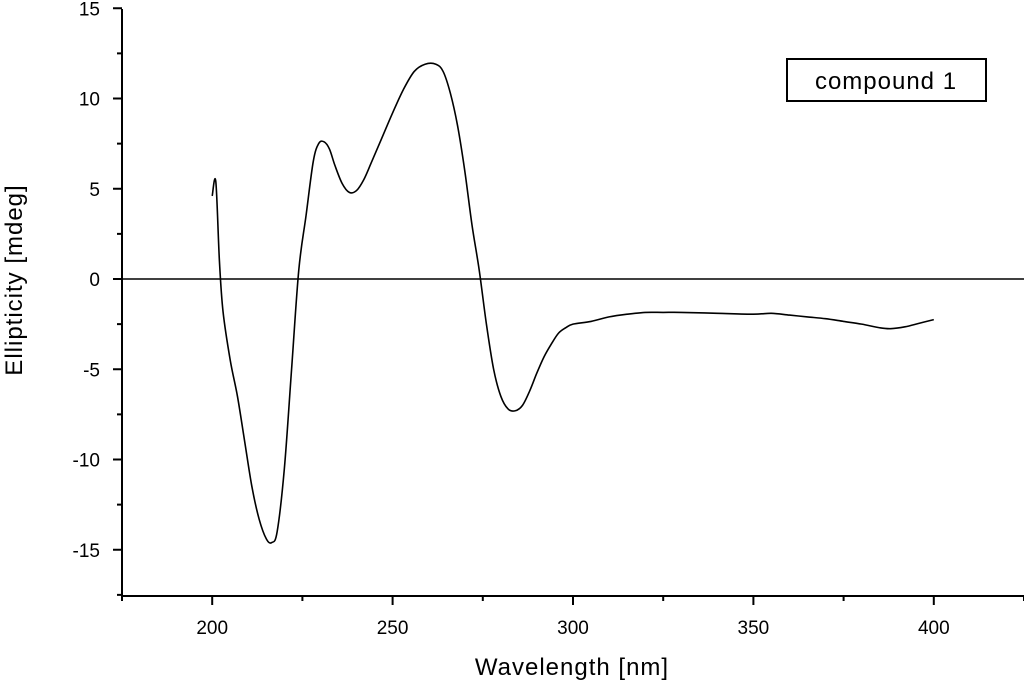  What do you see at coordinates (89, 100) in the screenshot?
I see `y-tick-label: 10` at bounding box center [89, 100].